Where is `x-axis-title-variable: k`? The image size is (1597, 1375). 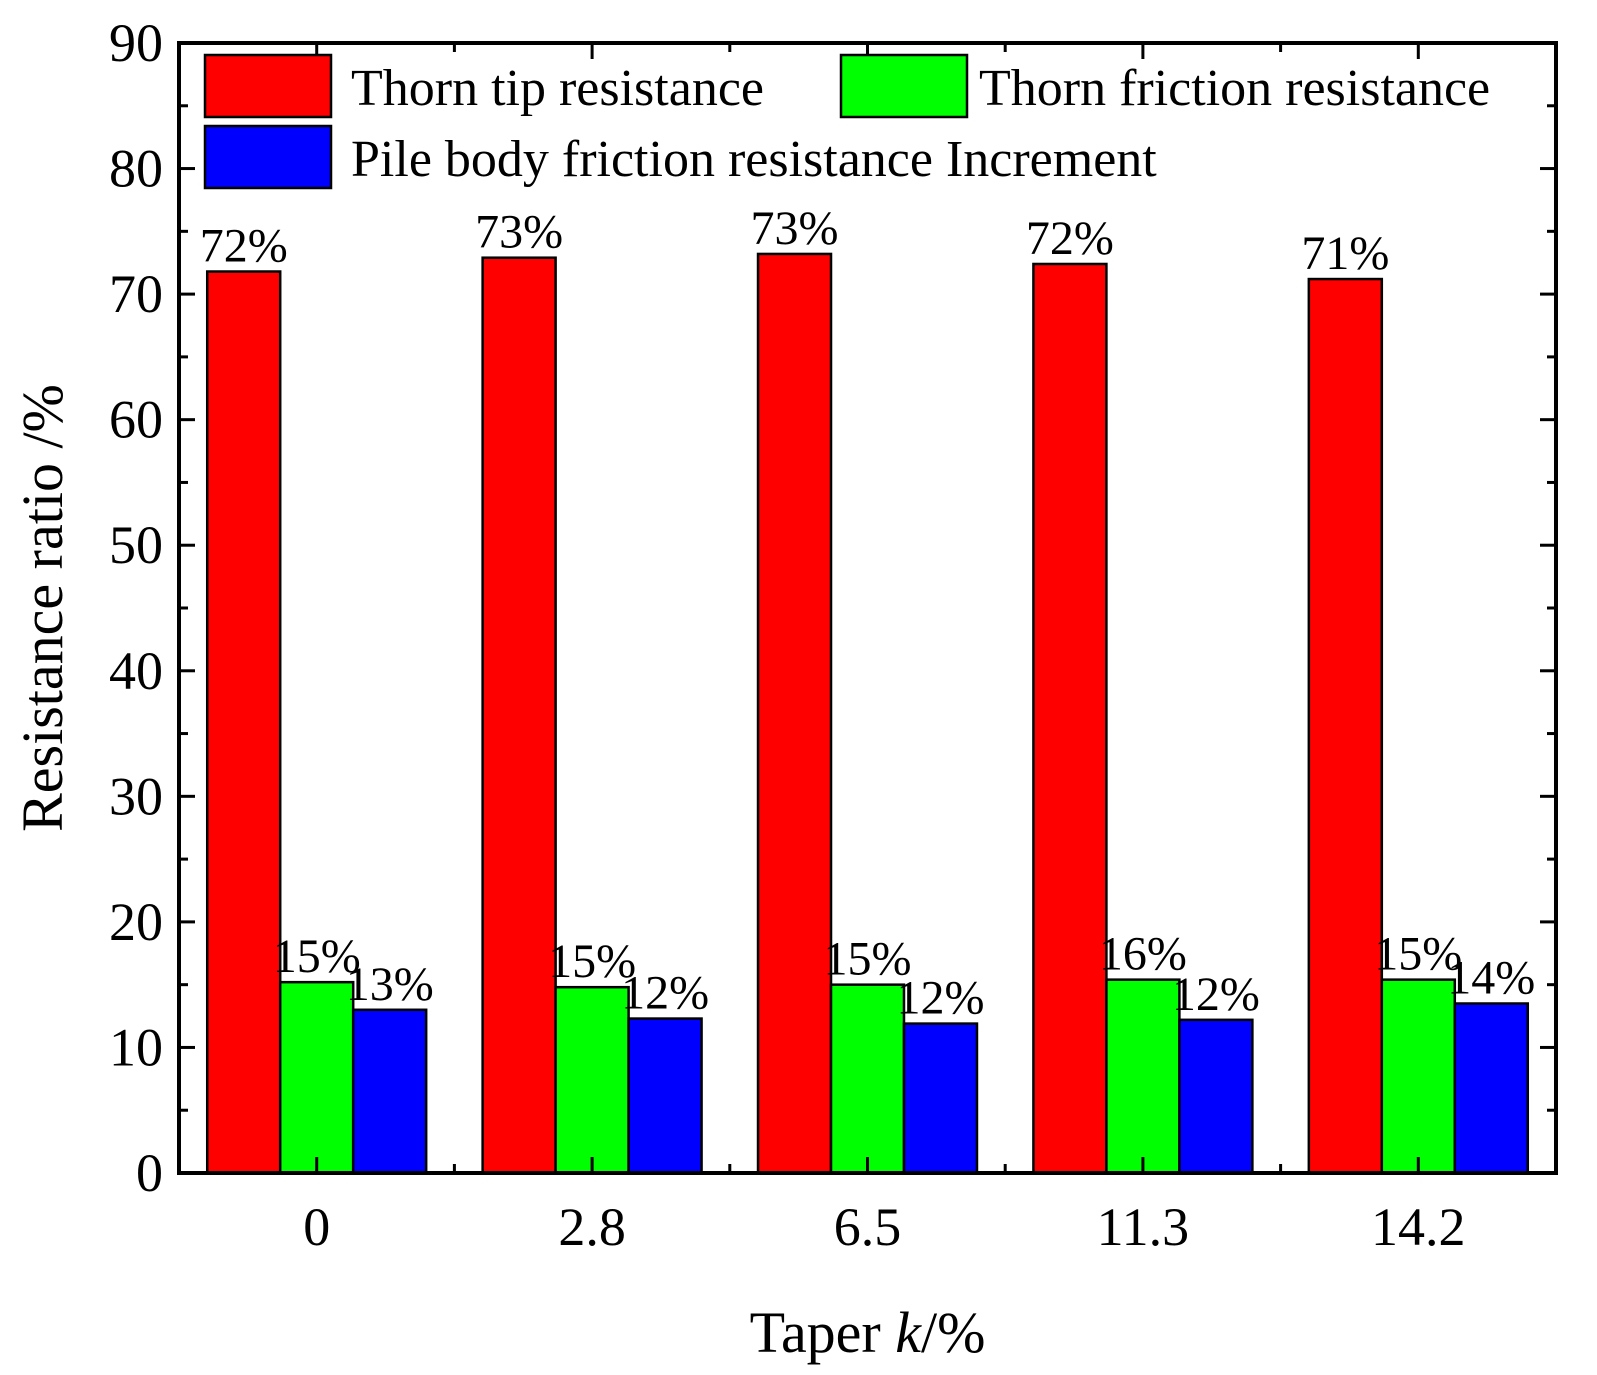
x-axis-title-variable: k is located at coordinates (908, 1332).